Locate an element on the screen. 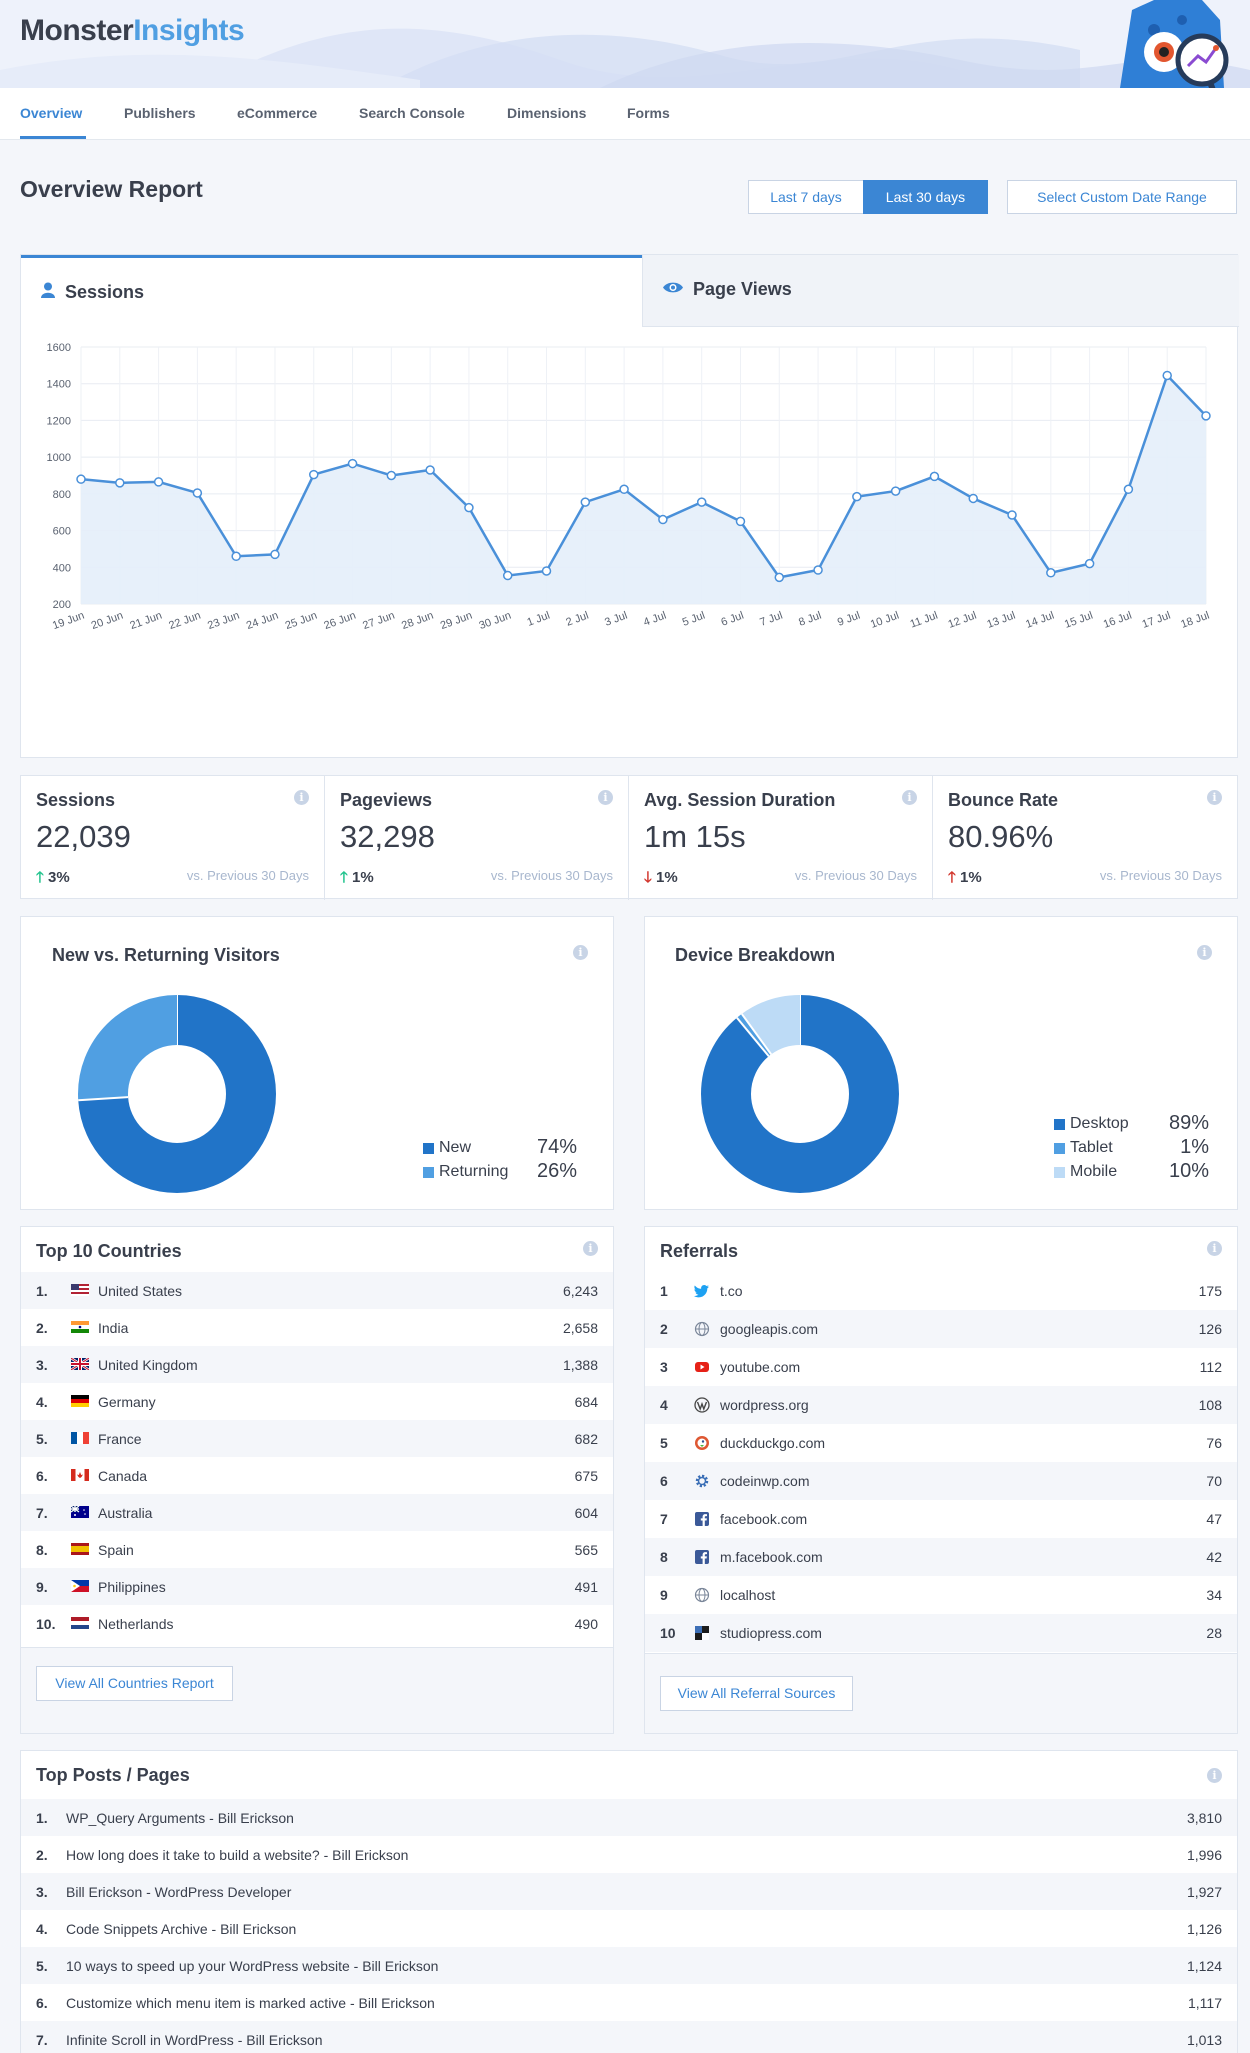 The image size is (1250, 2053). row-name: Code Snippets Archive - Bill Erickson is located at coordinates (181, 1929).